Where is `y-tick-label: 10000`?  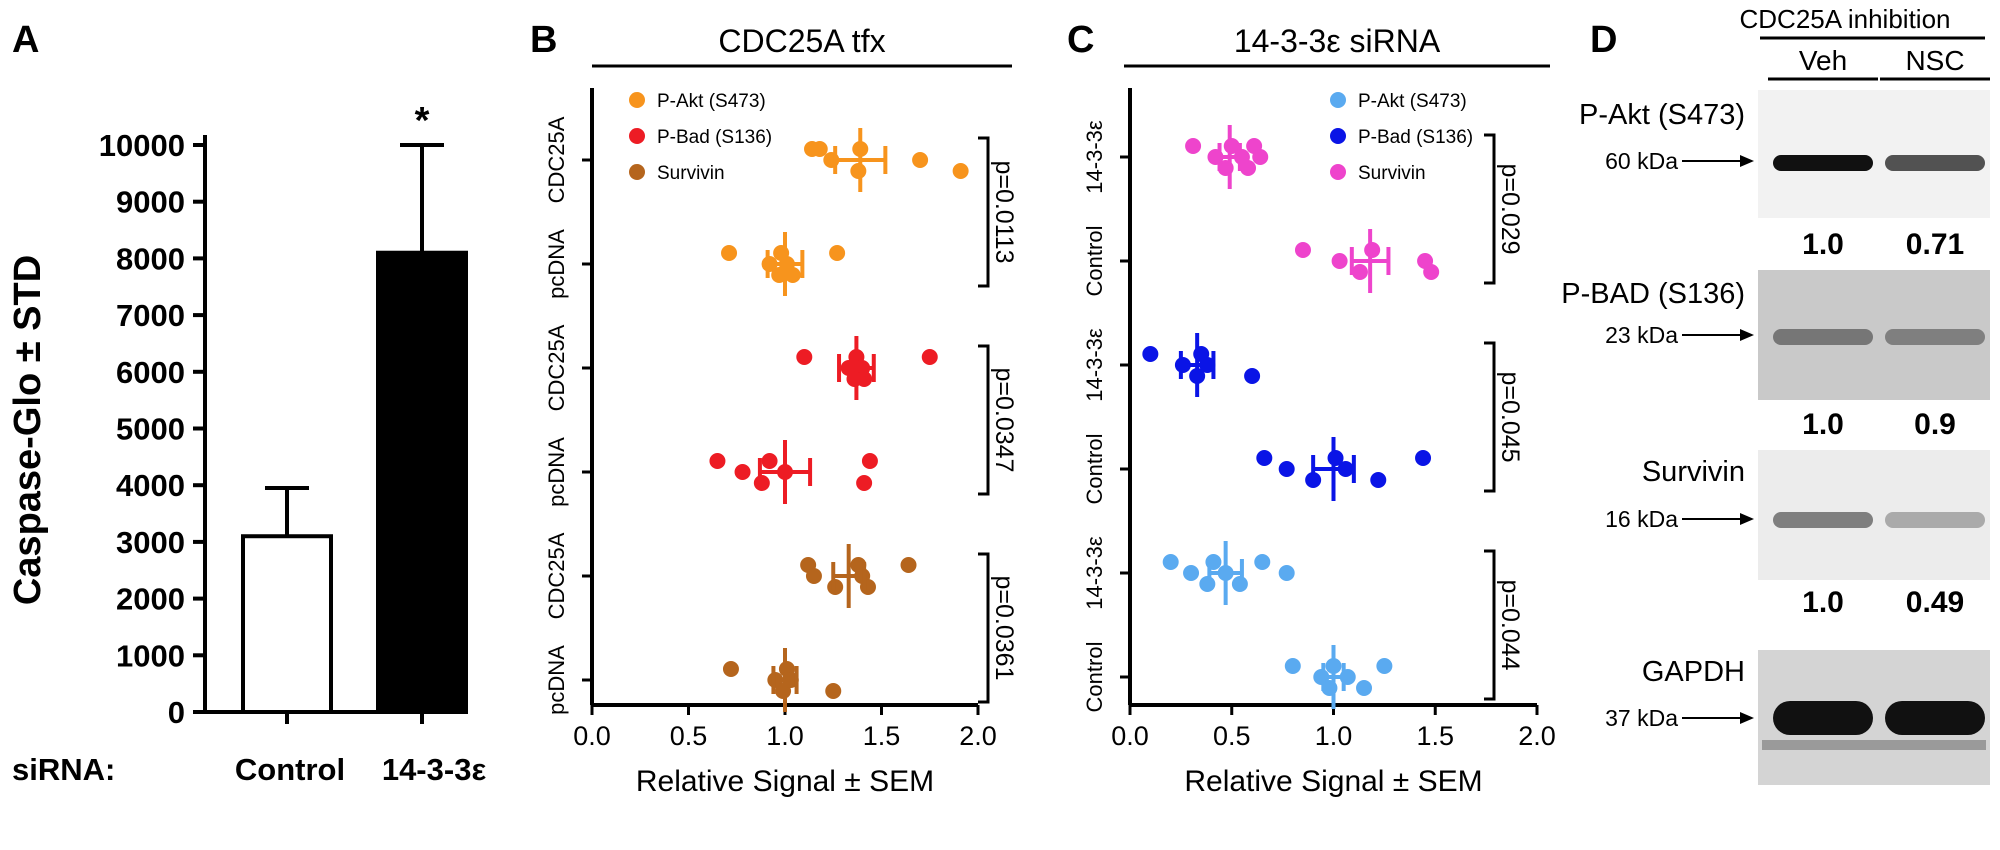 y-tick-label: 10000 is located at coordinates (142, 145).